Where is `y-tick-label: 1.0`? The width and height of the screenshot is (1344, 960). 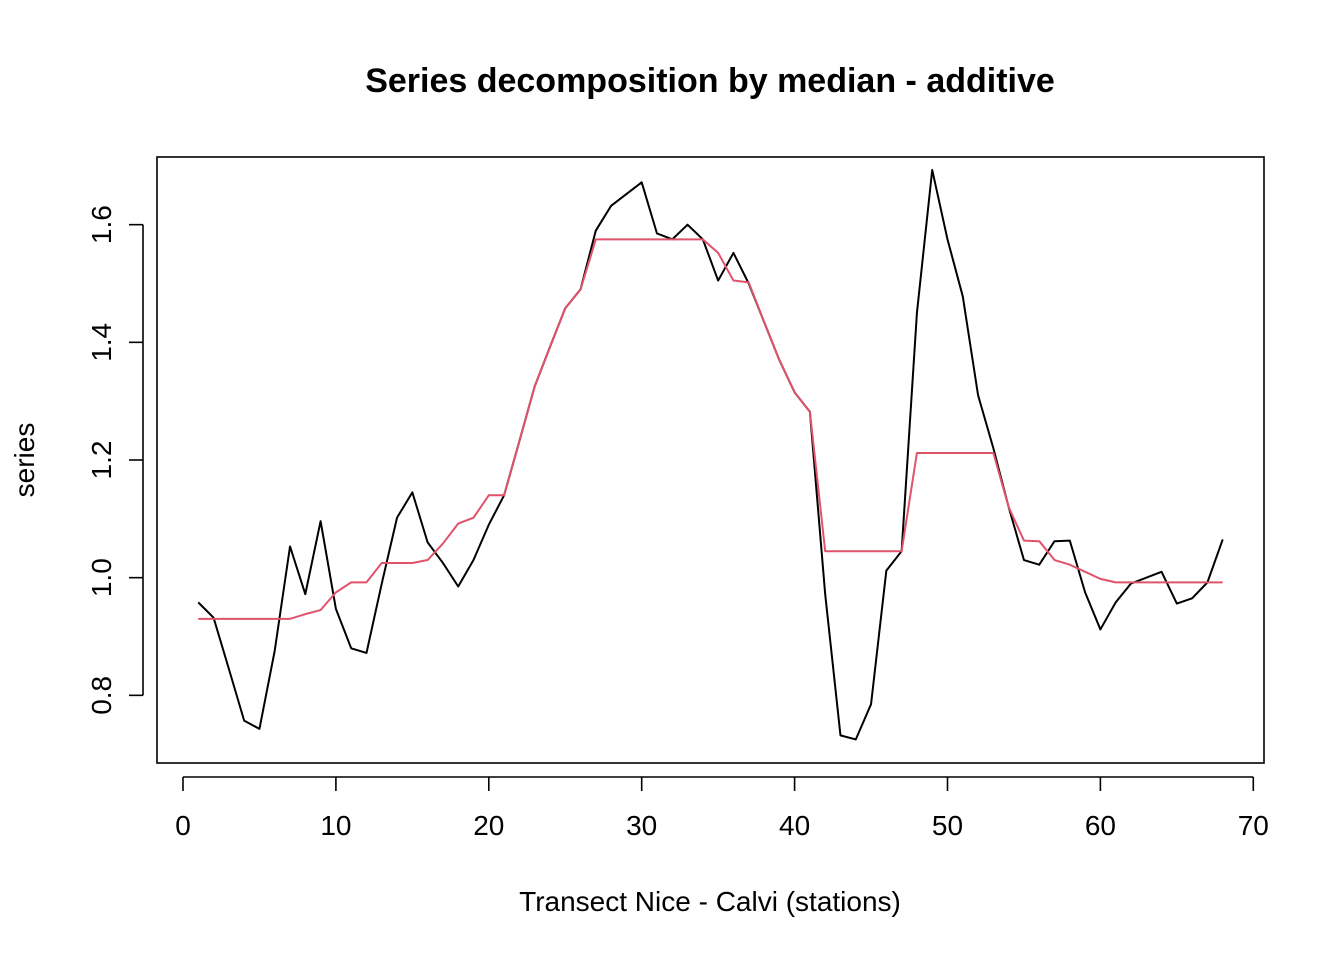 y-tick-label: 1.0 is located at coordinates (101, 577).